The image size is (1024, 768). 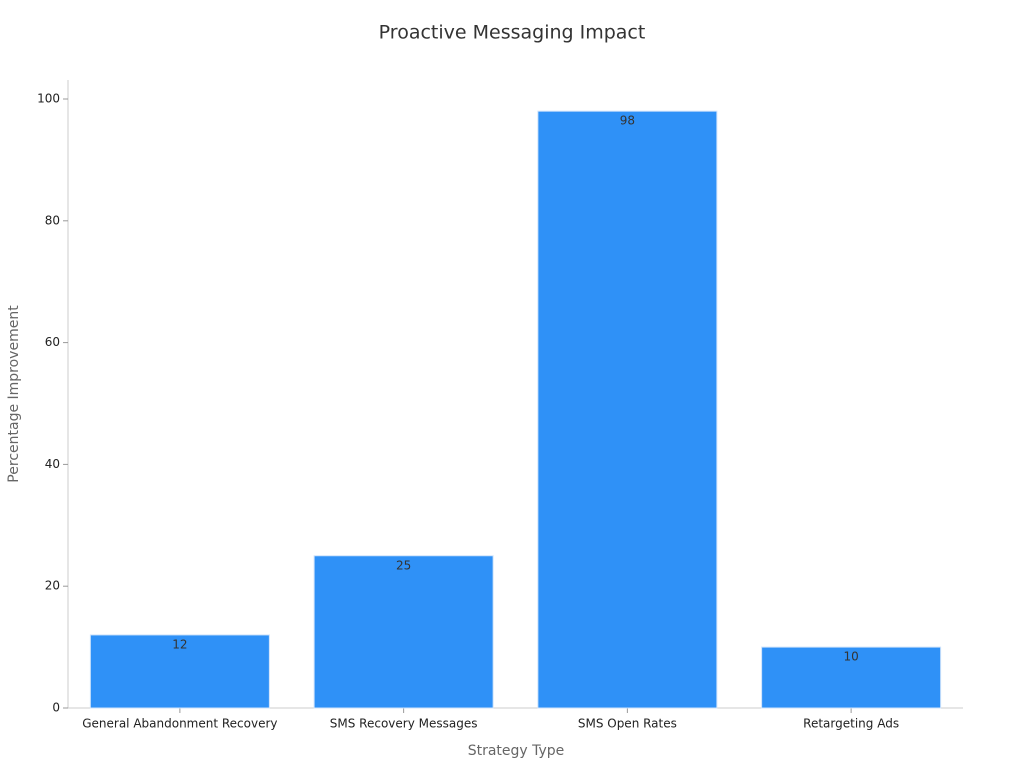 What do you see at coordinates (851, 724) in the screenshot?
I see `x-tick-label: Retargeting Ads` at bounding box center [851, 724].